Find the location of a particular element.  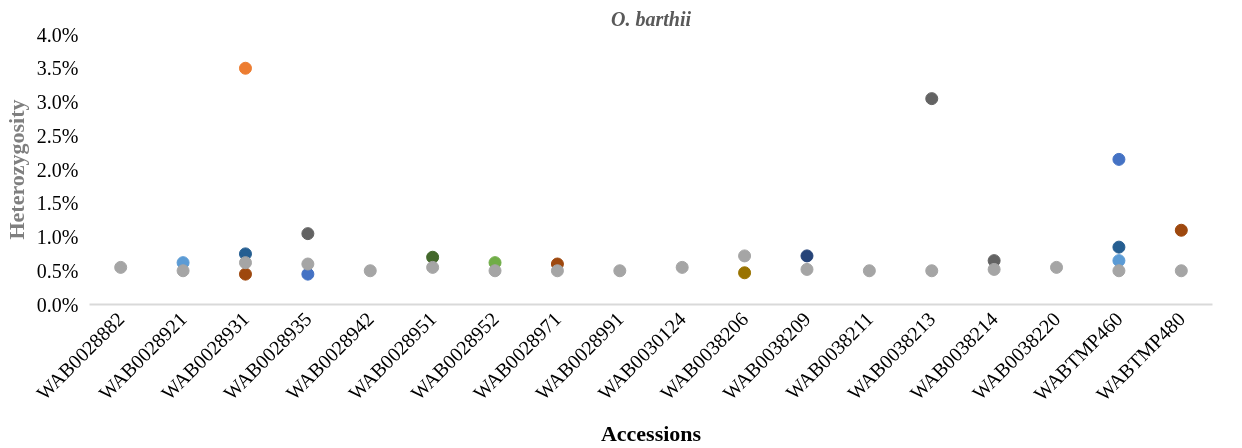

y-tick-label: 0.0% is located at coordinates (57, 304).